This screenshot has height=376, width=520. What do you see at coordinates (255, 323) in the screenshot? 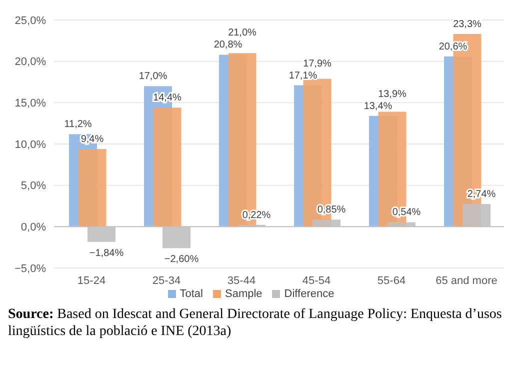
I see `source-note: Source: Based on Idescat and General Directorate of Language Policy: Enquesta d’usos lingüístics de la població e INE (2013a)` at bounding box center [255, 323].